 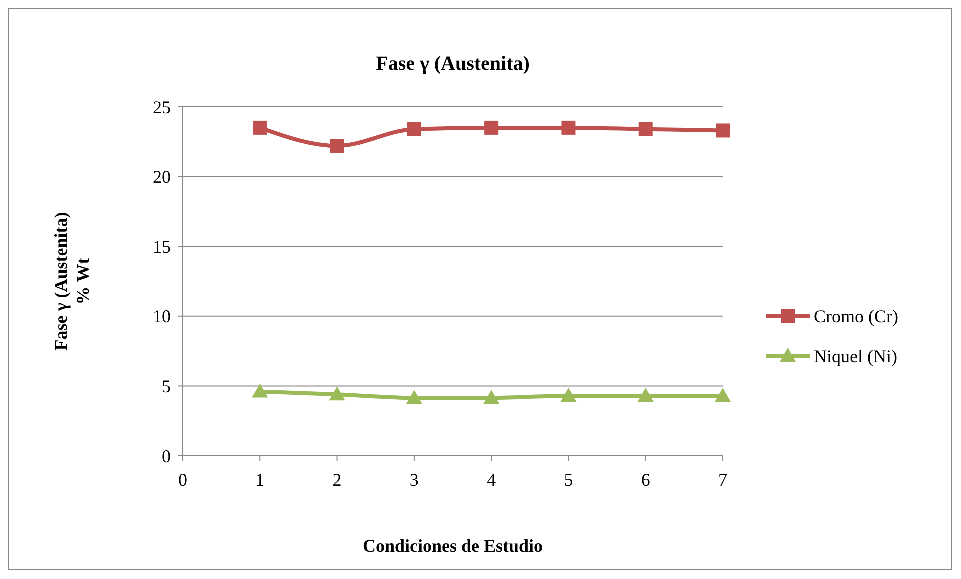 I want to click on x-tick-label: 2, so click(x=337, y=480).